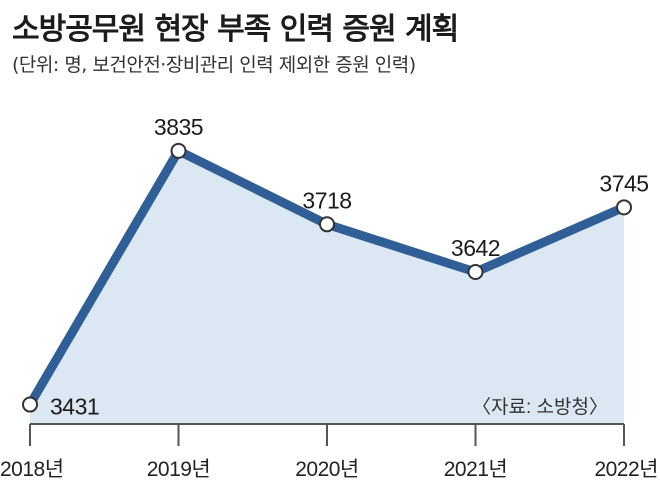 Image resolution: width=660 pixels, height=484 pixels. Describe the element at coordinates (327, 469) in the screenshot. I see `x-tick-label-2: 2020년` at that location.